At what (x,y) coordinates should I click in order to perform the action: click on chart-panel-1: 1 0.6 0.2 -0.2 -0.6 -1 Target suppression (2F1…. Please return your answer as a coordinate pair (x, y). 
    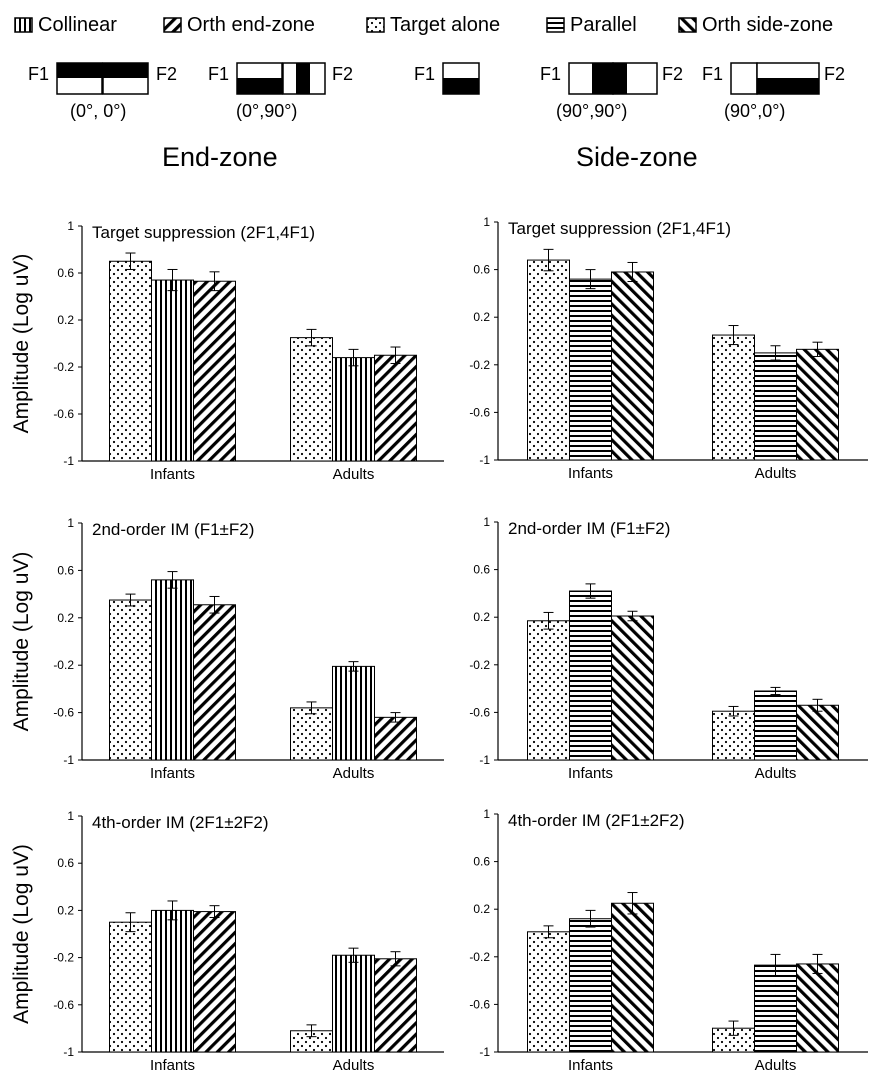
    Looking at the image, I should click on (227, 351).